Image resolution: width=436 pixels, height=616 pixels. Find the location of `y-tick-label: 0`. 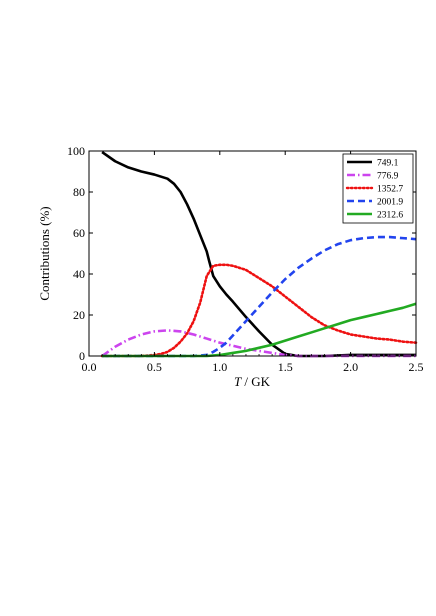

y-tick-label: 0 is located at coordinates (82, 356).